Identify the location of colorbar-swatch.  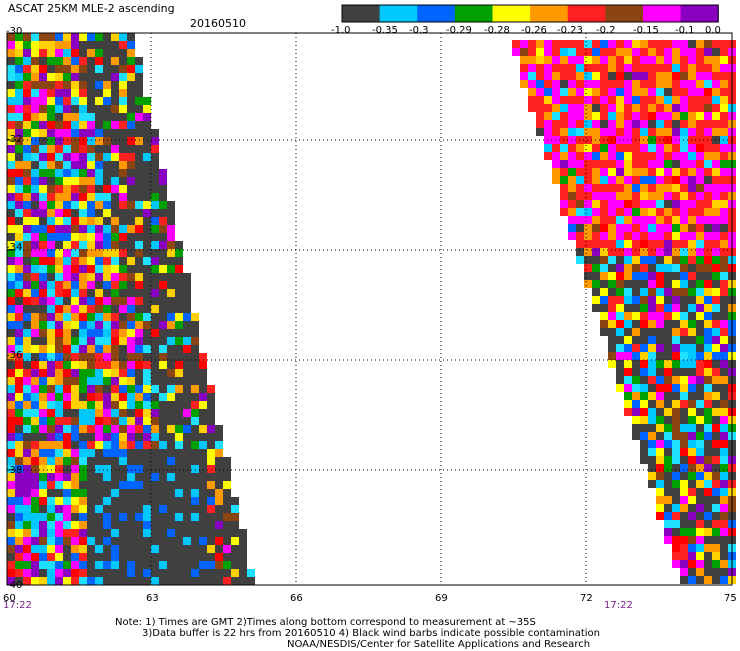
(361, 13).